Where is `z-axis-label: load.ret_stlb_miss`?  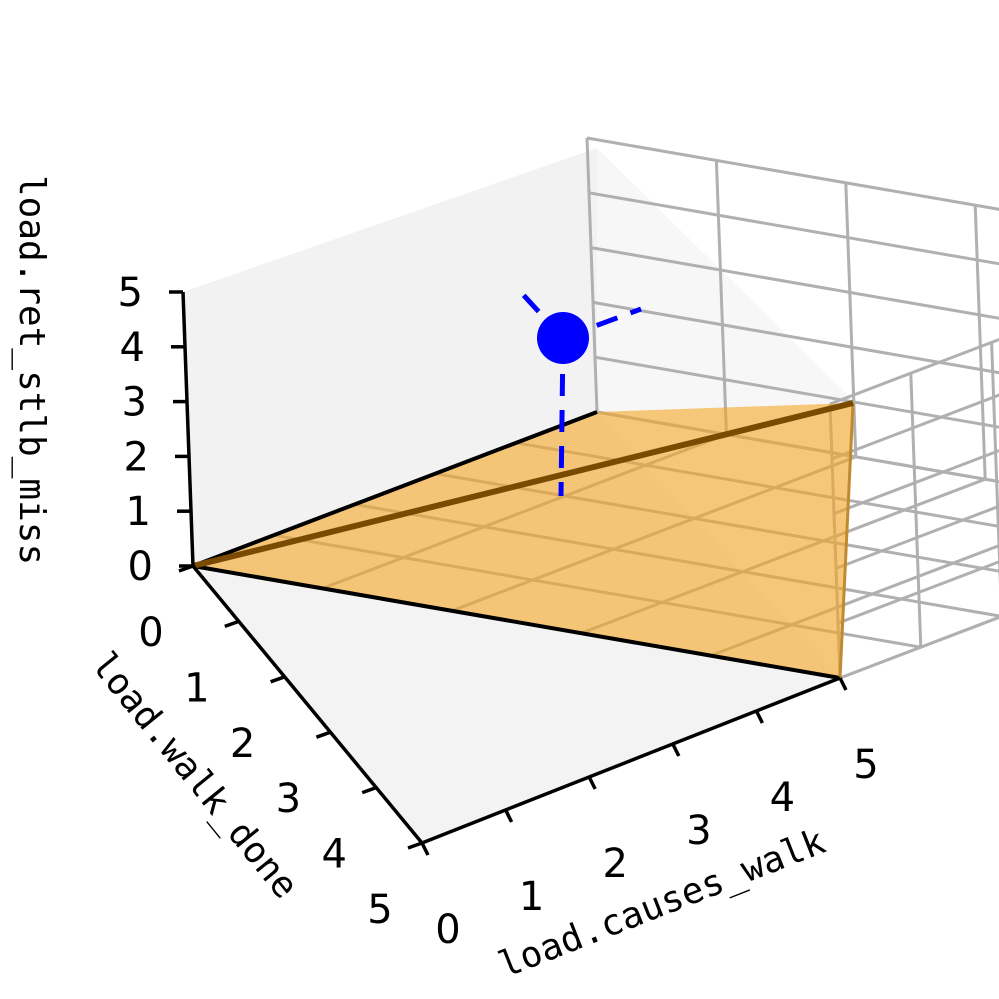 z-axis-label: load.ret_stlb_miss is located at coordinates (31, 370).